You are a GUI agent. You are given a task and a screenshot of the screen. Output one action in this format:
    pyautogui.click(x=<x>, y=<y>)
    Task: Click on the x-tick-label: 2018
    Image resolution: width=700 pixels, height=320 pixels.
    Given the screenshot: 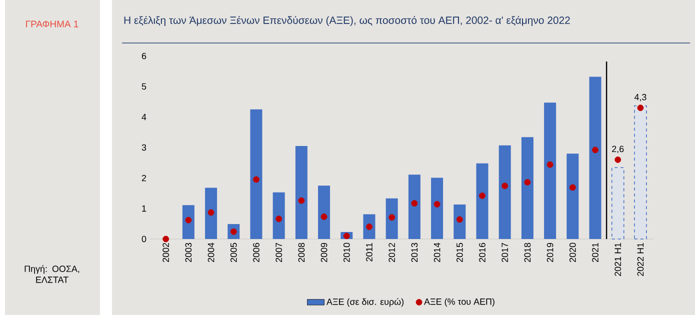 What is the action you would take?
    pyautogui.click(x=527, y=252)
    